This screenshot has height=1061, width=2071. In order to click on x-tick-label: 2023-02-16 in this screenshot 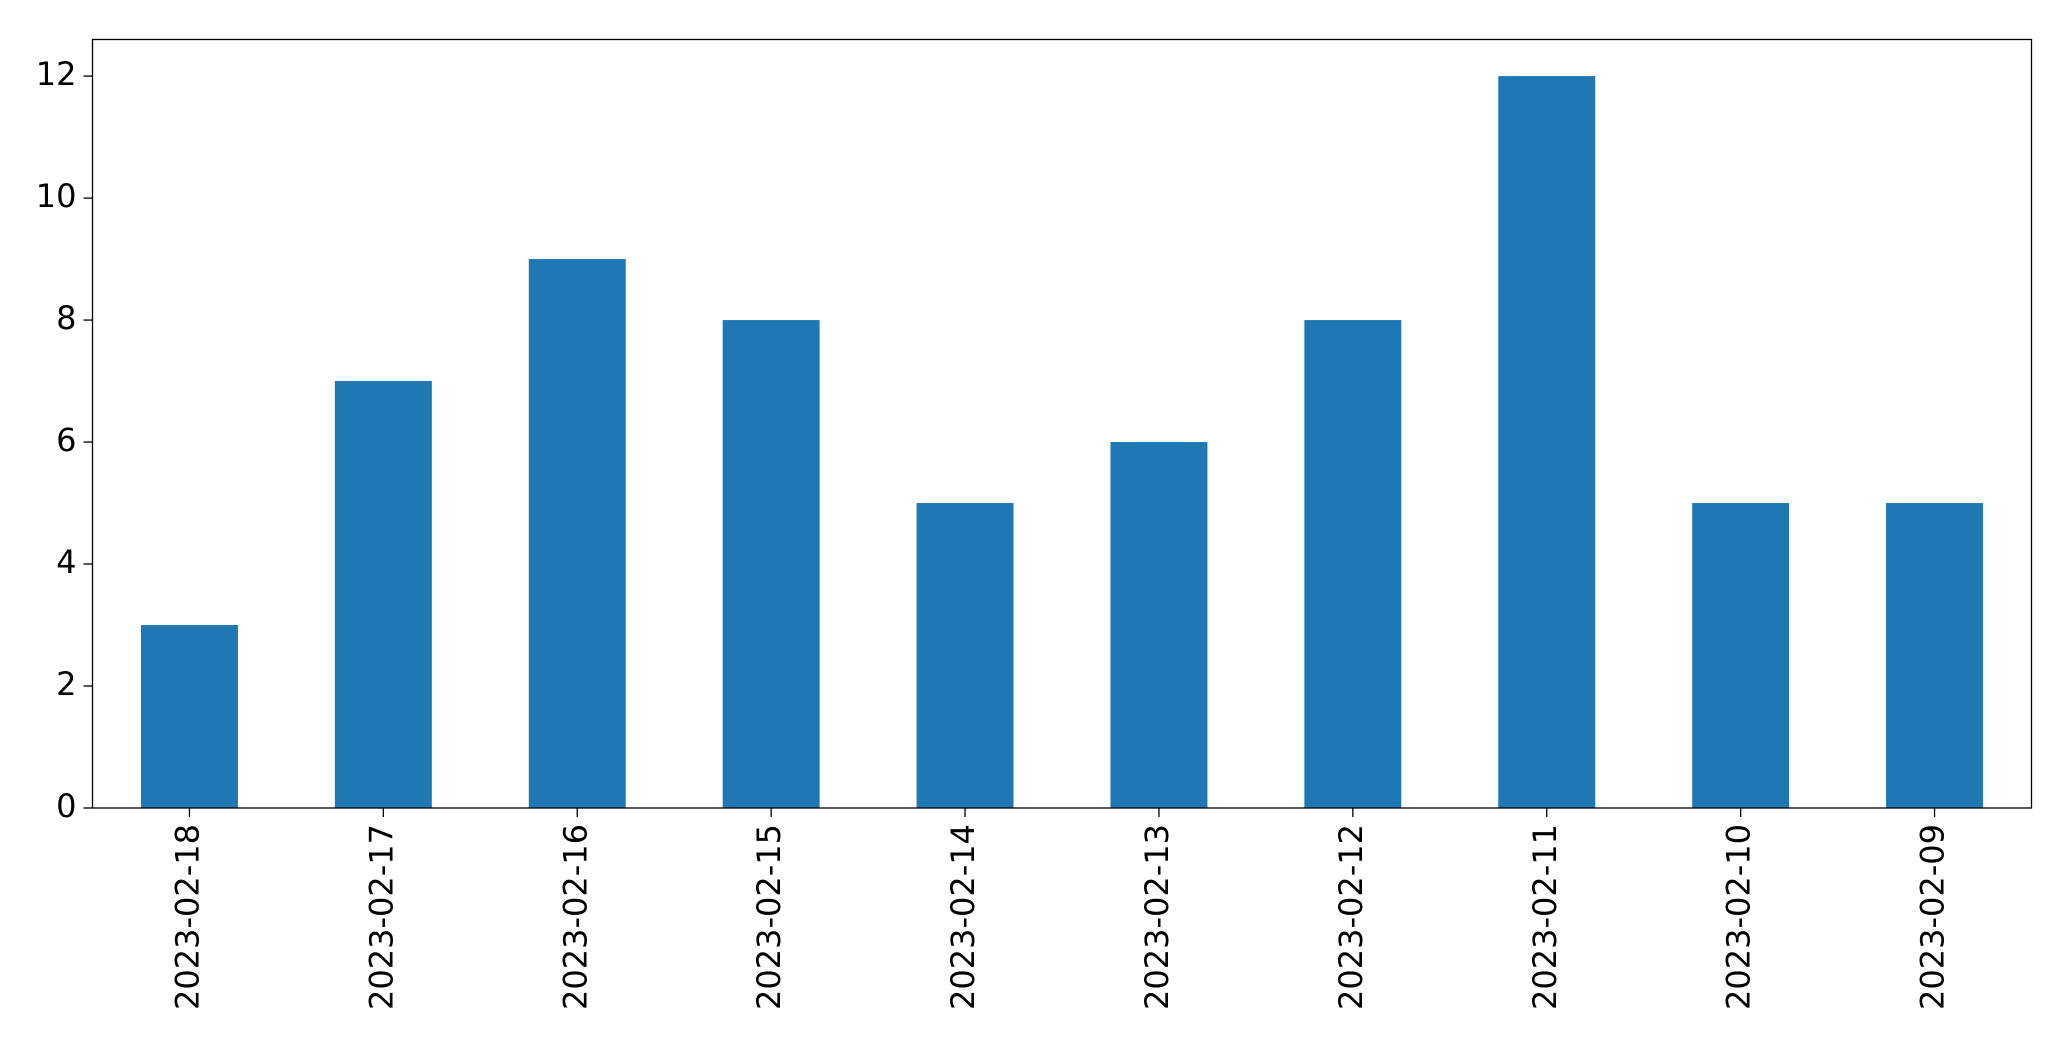, I will do `click(575, 917)`.